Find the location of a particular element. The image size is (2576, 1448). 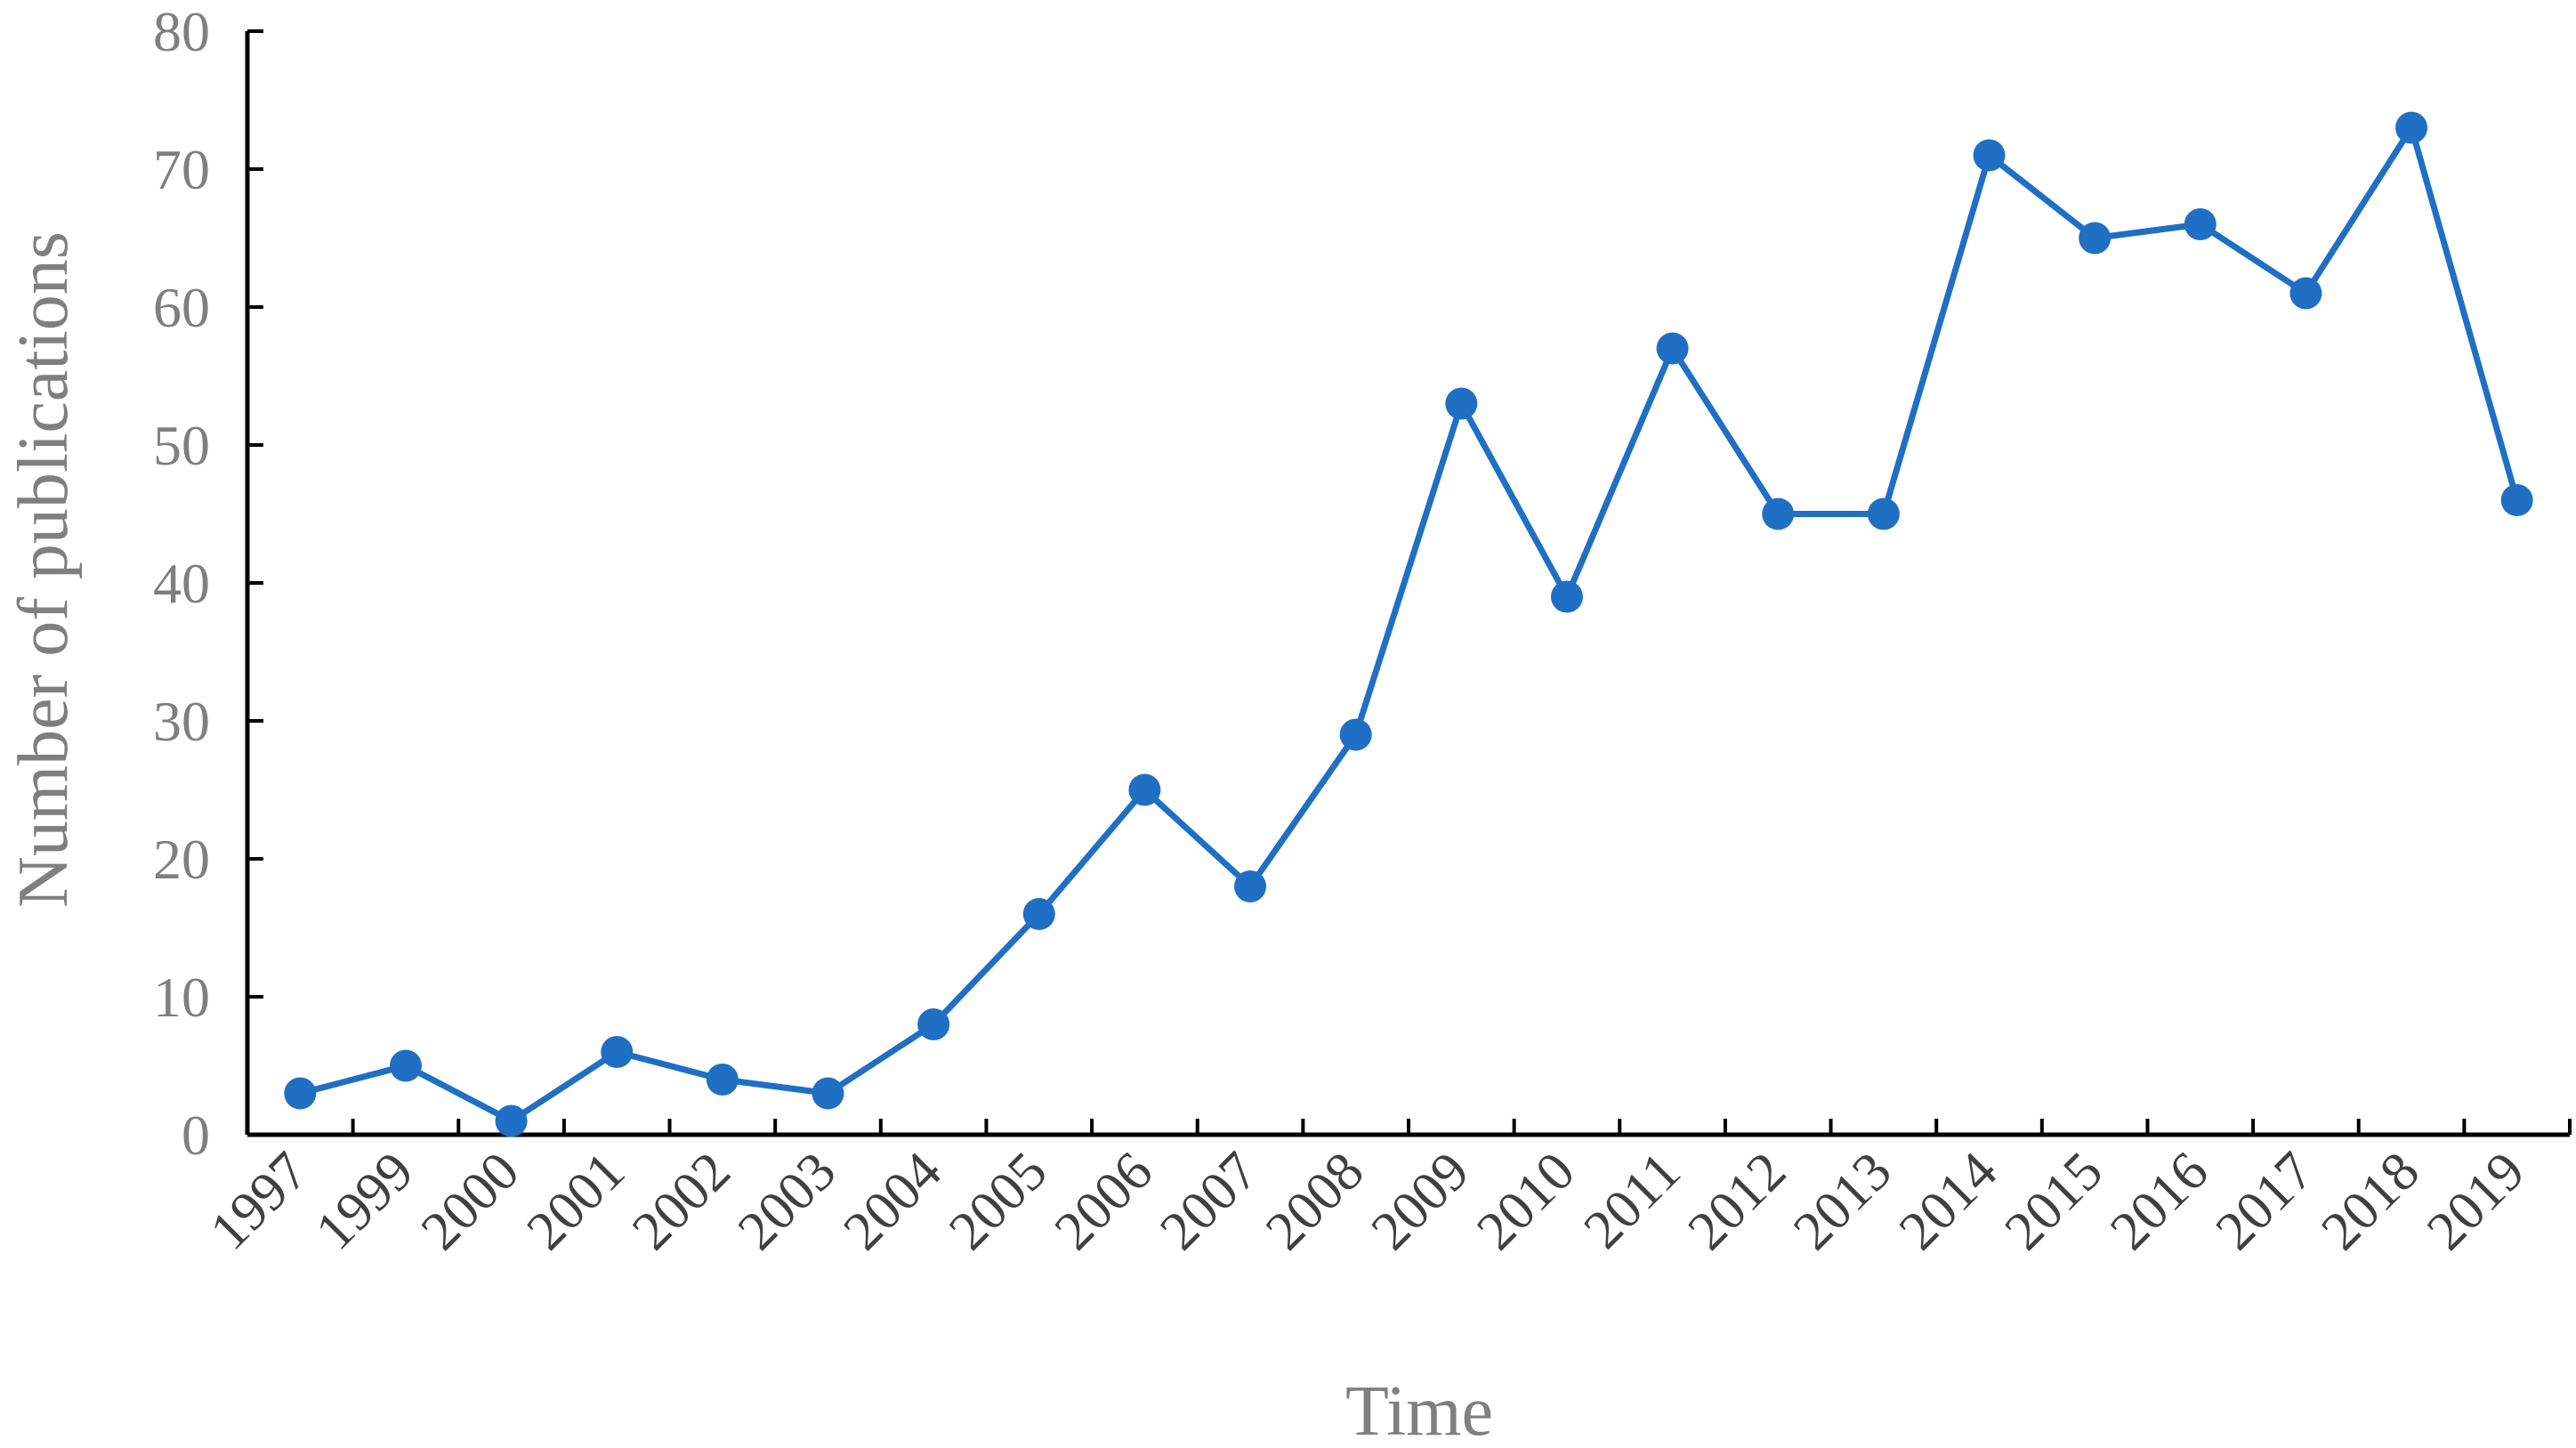

x-tick-label: 2003 is located at coordinates (787, 1201).